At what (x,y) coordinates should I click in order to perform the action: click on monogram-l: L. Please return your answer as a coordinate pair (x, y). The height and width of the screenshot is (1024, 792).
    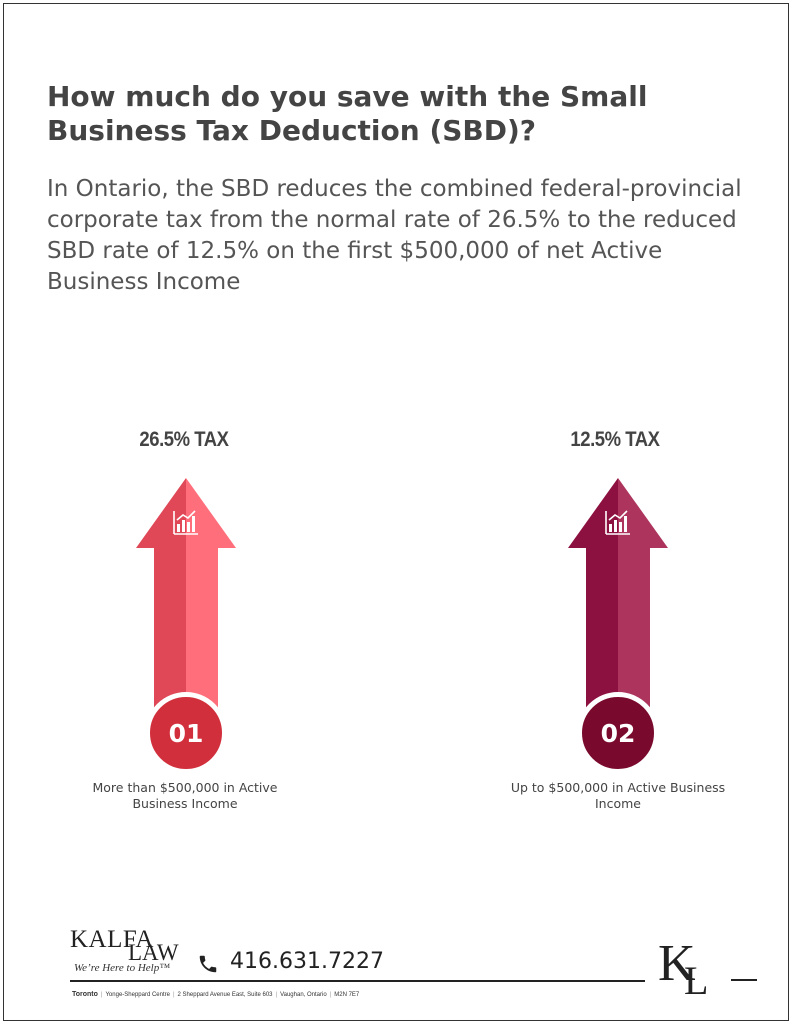
    Looking at the image, I should click on (696, 978).